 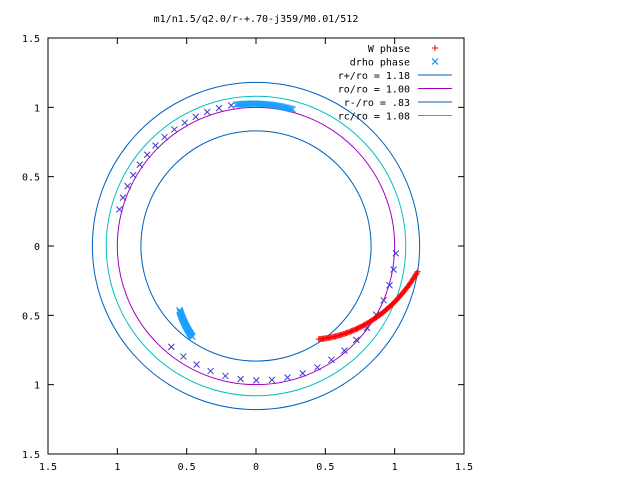 I want to click on legend-label: r+/ro = 1.18, so click(x=374, y=76).